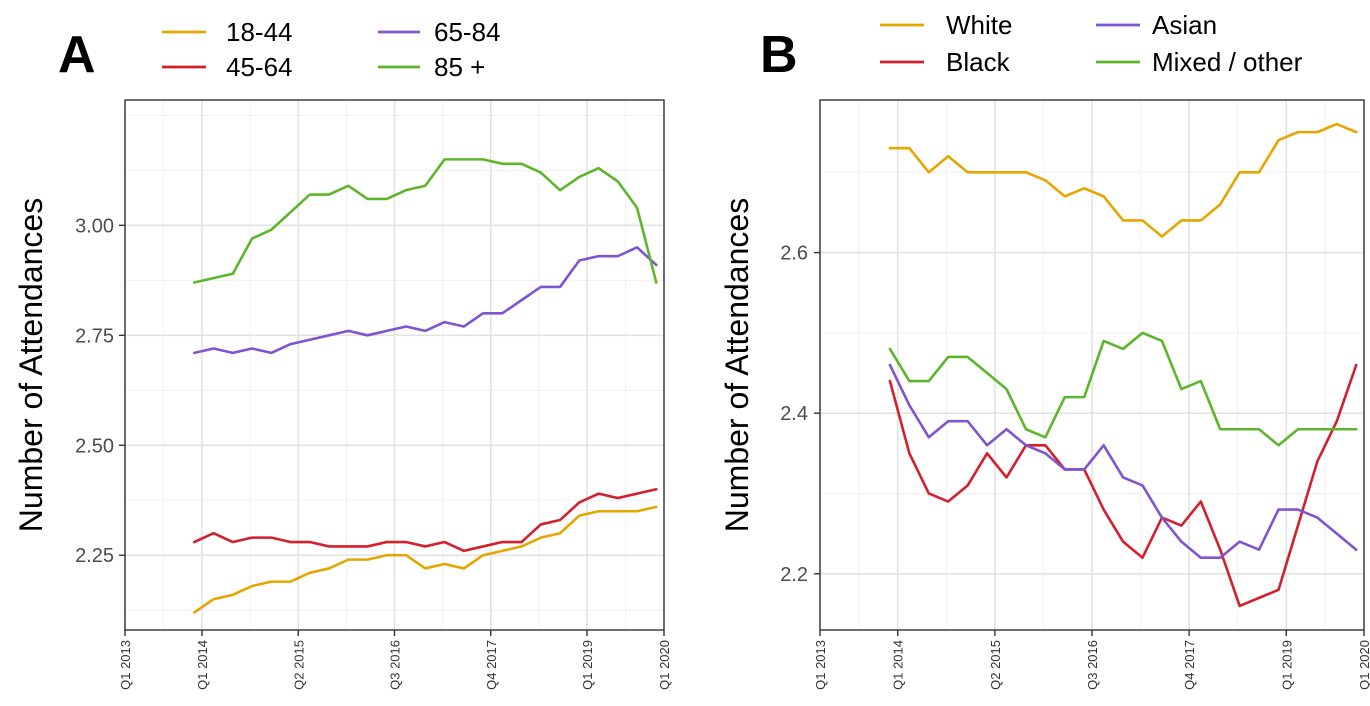 The width and height of the screenshot is (1370, 706). What do you see at coordinates (77, 55) in the screenshot?
I see `panel-letter: A` at bounding box center [77, 55].